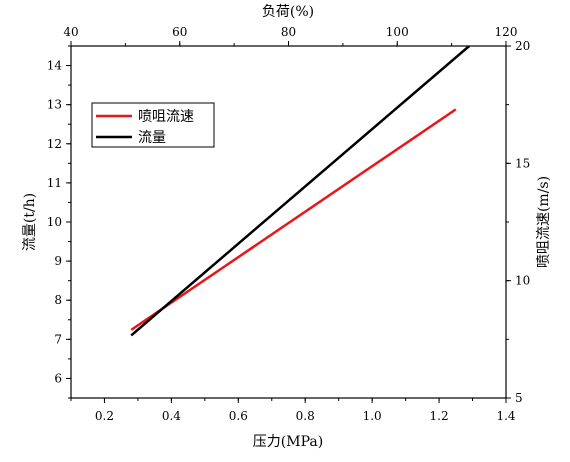  What do you see at coordinates (397, 32) in the screenshot?
I see `x2-tick-label: 100` at bounding box center [397, 32].